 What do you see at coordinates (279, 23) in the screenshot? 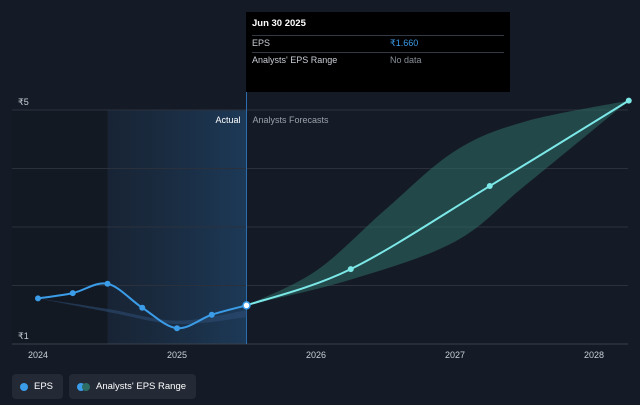
I see `tooltip-date: Jun 30 2025` at bounding box center [279, 23].